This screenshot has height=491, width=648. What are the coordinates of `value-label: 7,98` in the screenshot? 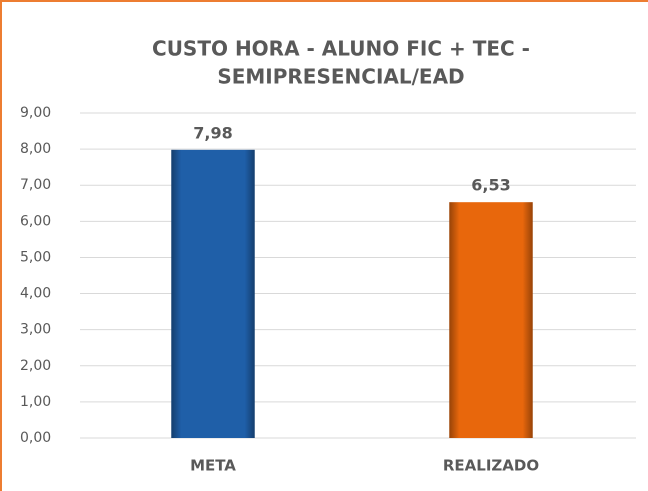 It's located at (212, 132).